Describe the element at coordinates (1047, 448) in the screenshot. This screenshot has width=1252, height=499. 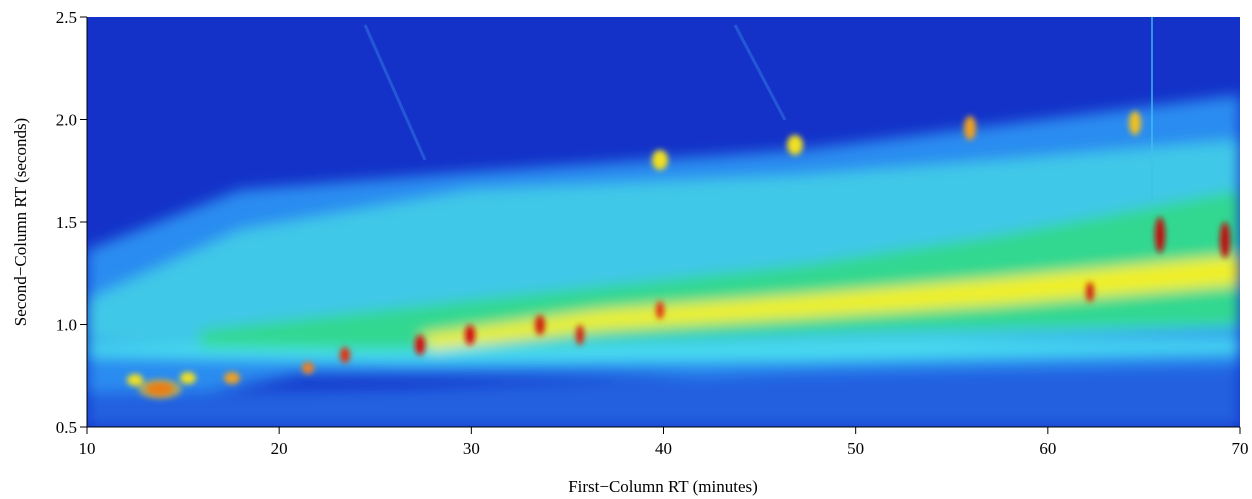
I see `x-tick-label: 60` at that location.